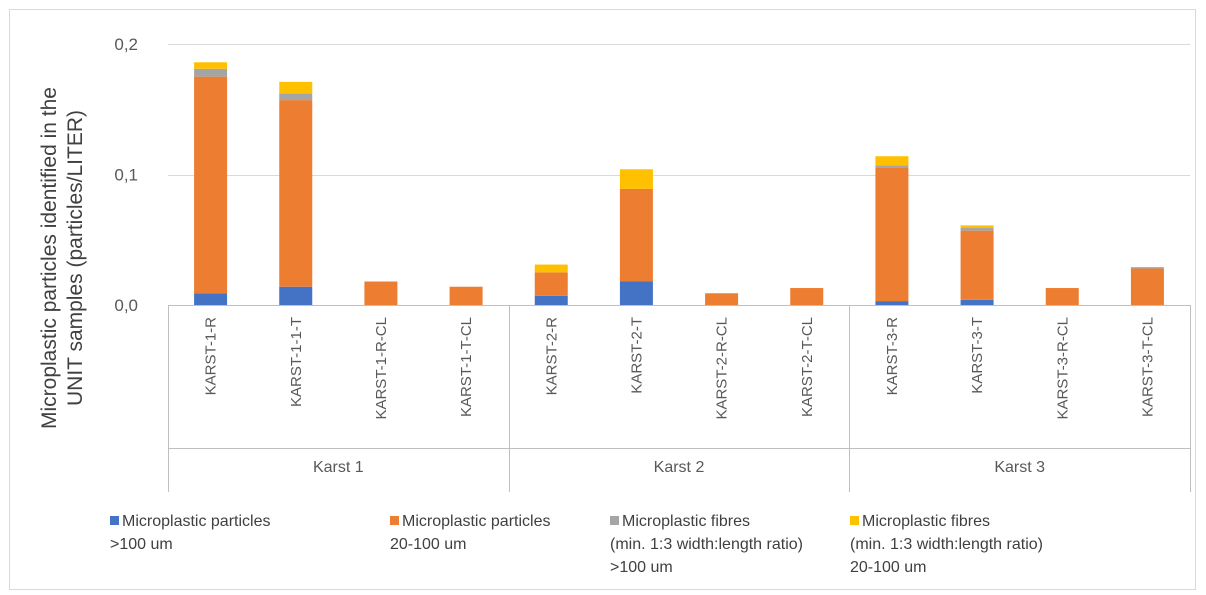  Describe the element at coordinates (126, 44) in the screenshot. I see `y-tick-label: 0,2` at that location.